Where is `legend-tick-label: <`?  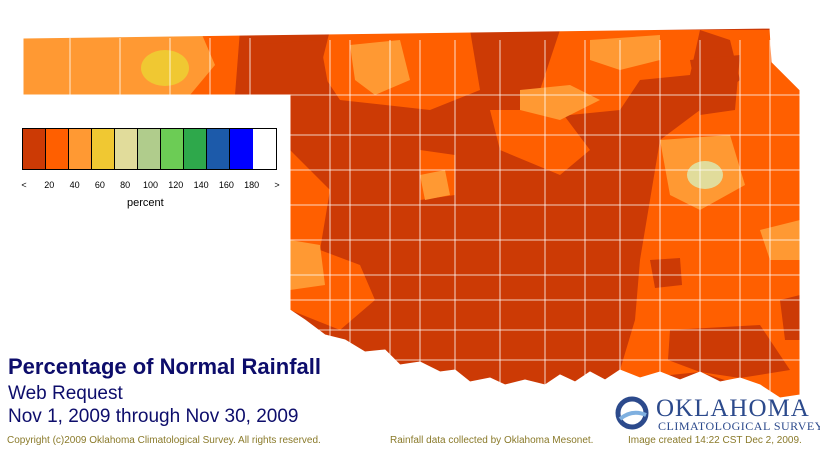 legend-tick-label: < is located at coordinates (24, 185).